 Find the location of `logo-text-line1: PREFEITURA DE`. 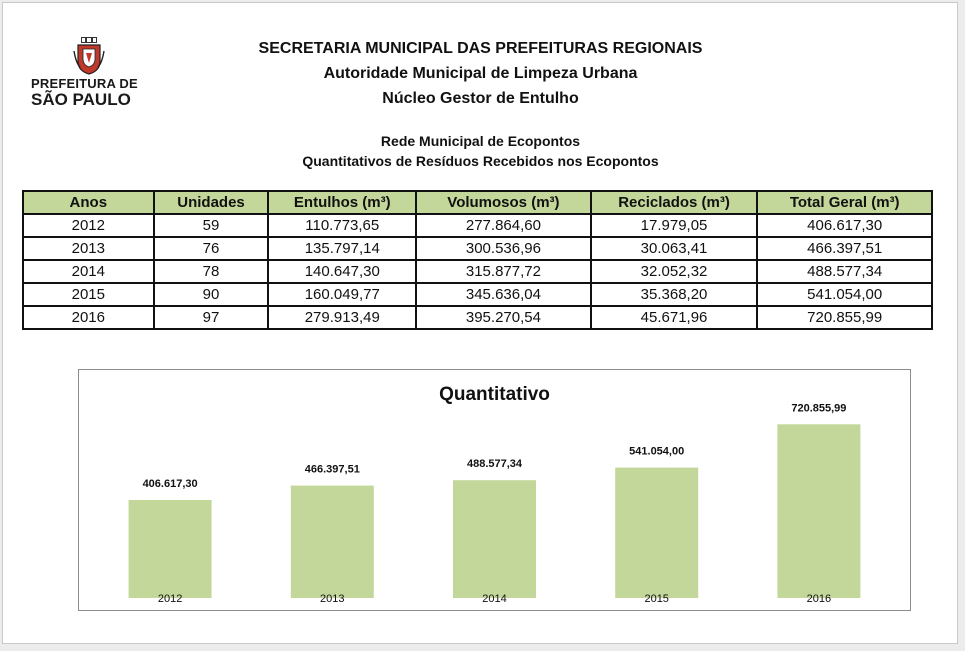

logo-text-line1: PREFEITURA DE is located at coordinates (84, 83).